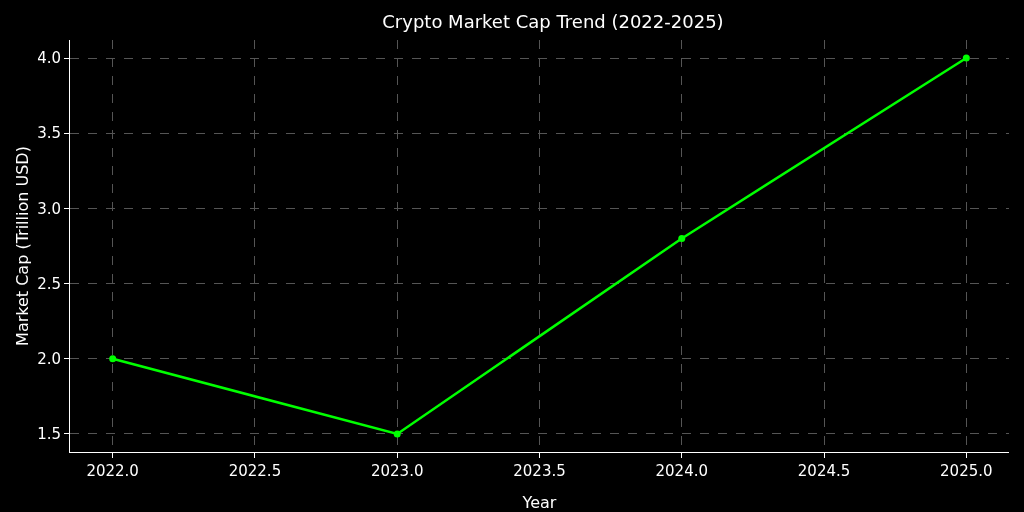 This screenshot has width=1024, height=512. I want to click on y-tick-label: 3.5, so click(49, 133).